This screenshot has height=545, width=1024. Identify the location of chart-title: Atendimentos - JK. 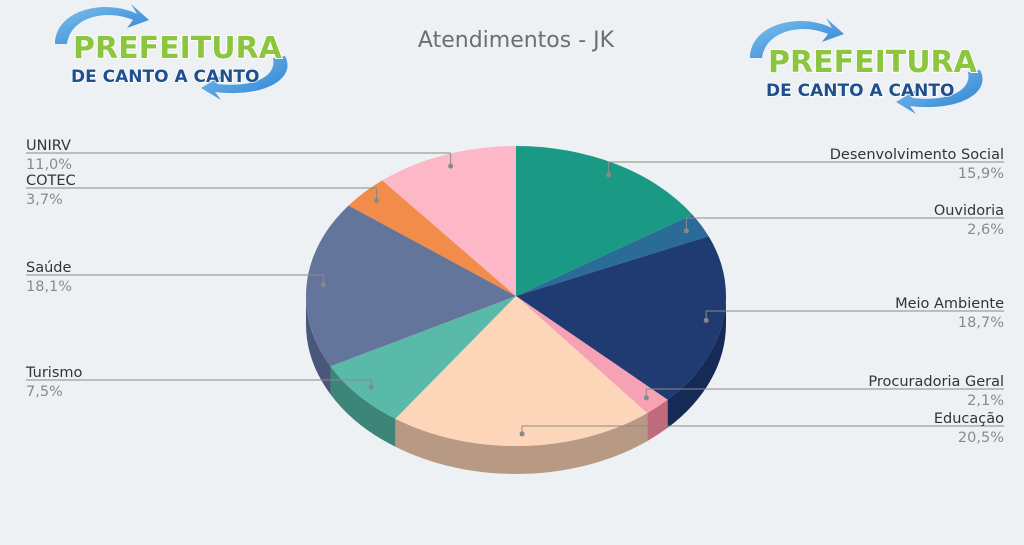
(516, 40).